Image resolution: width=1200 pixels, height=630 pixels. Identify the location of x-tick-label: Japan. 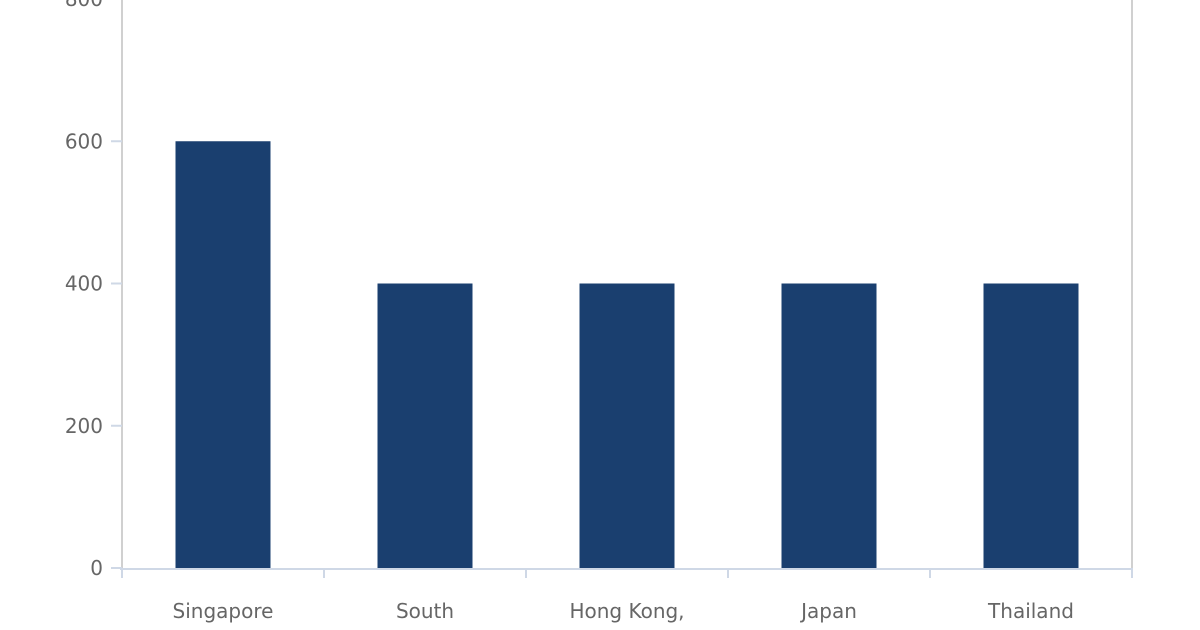
(828, 611).